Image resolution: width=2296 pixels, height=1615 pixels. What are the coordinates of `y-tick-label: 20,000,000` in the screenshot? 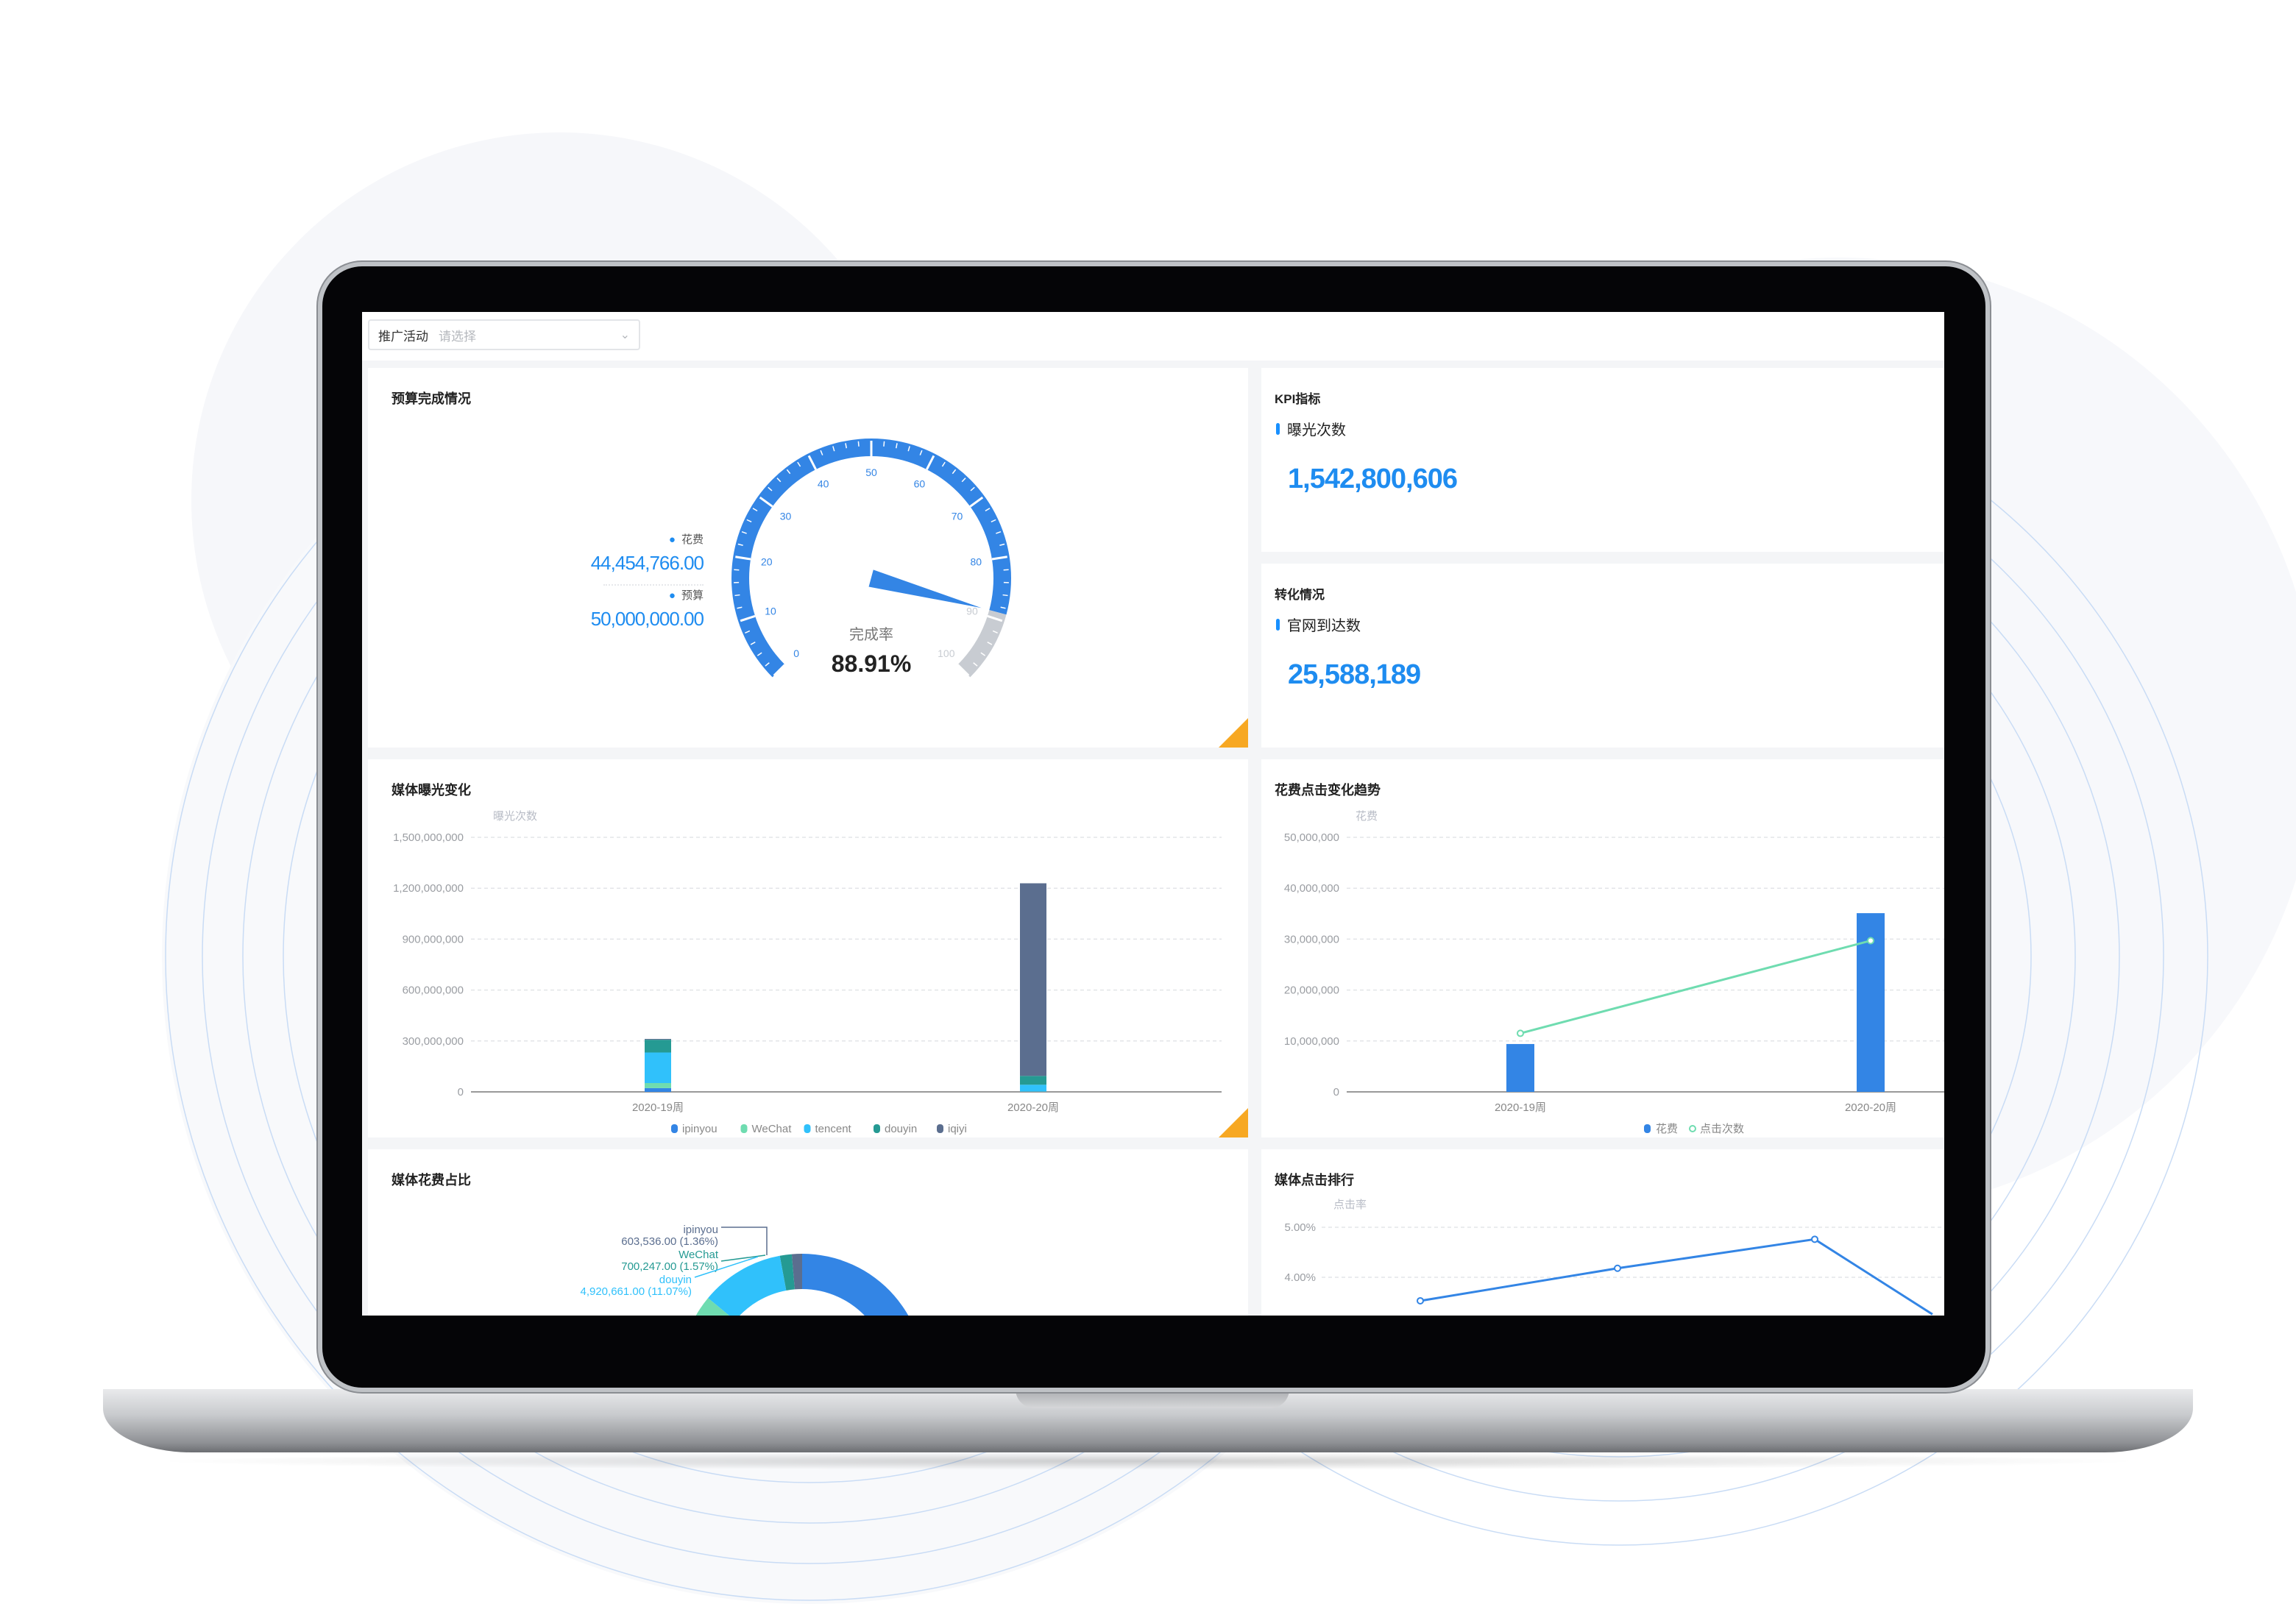 It's located at (1311, 991).